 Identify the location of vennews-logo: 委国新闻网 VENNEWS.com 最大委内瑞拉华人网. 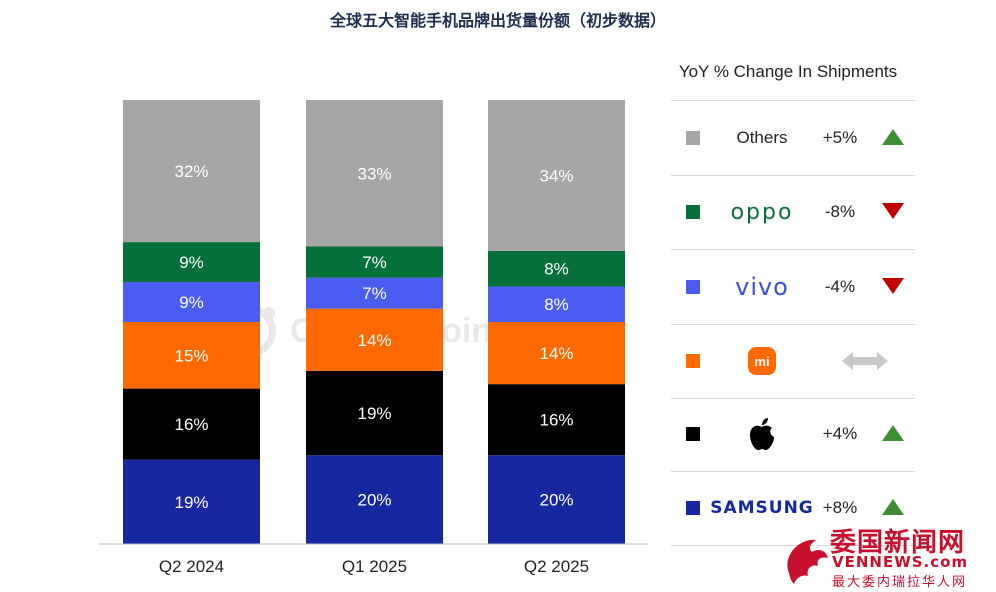
(889, 557).